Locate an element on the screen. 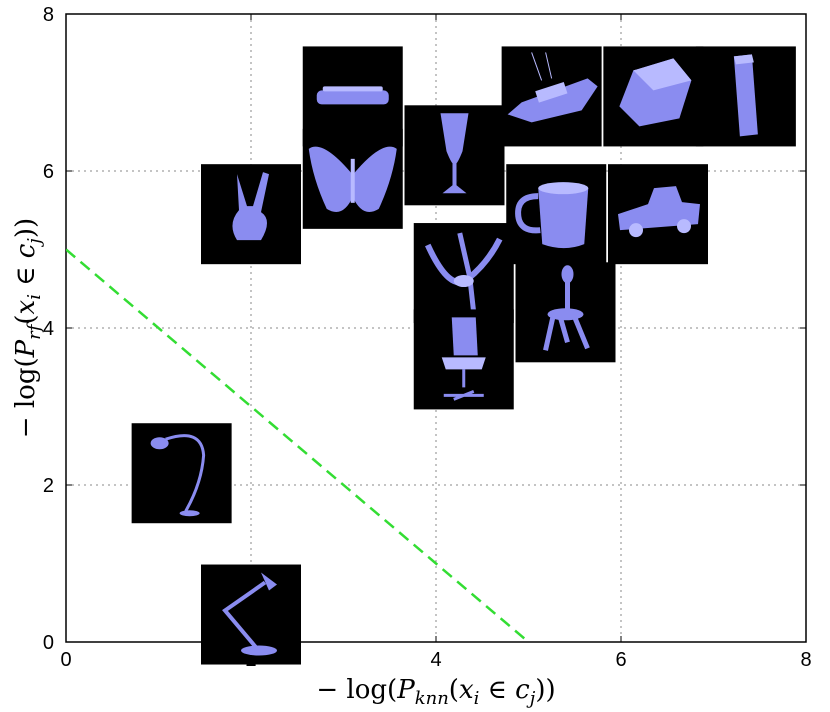 The image size is (830, 712). tower-icon is located at coordinates (745, 96).